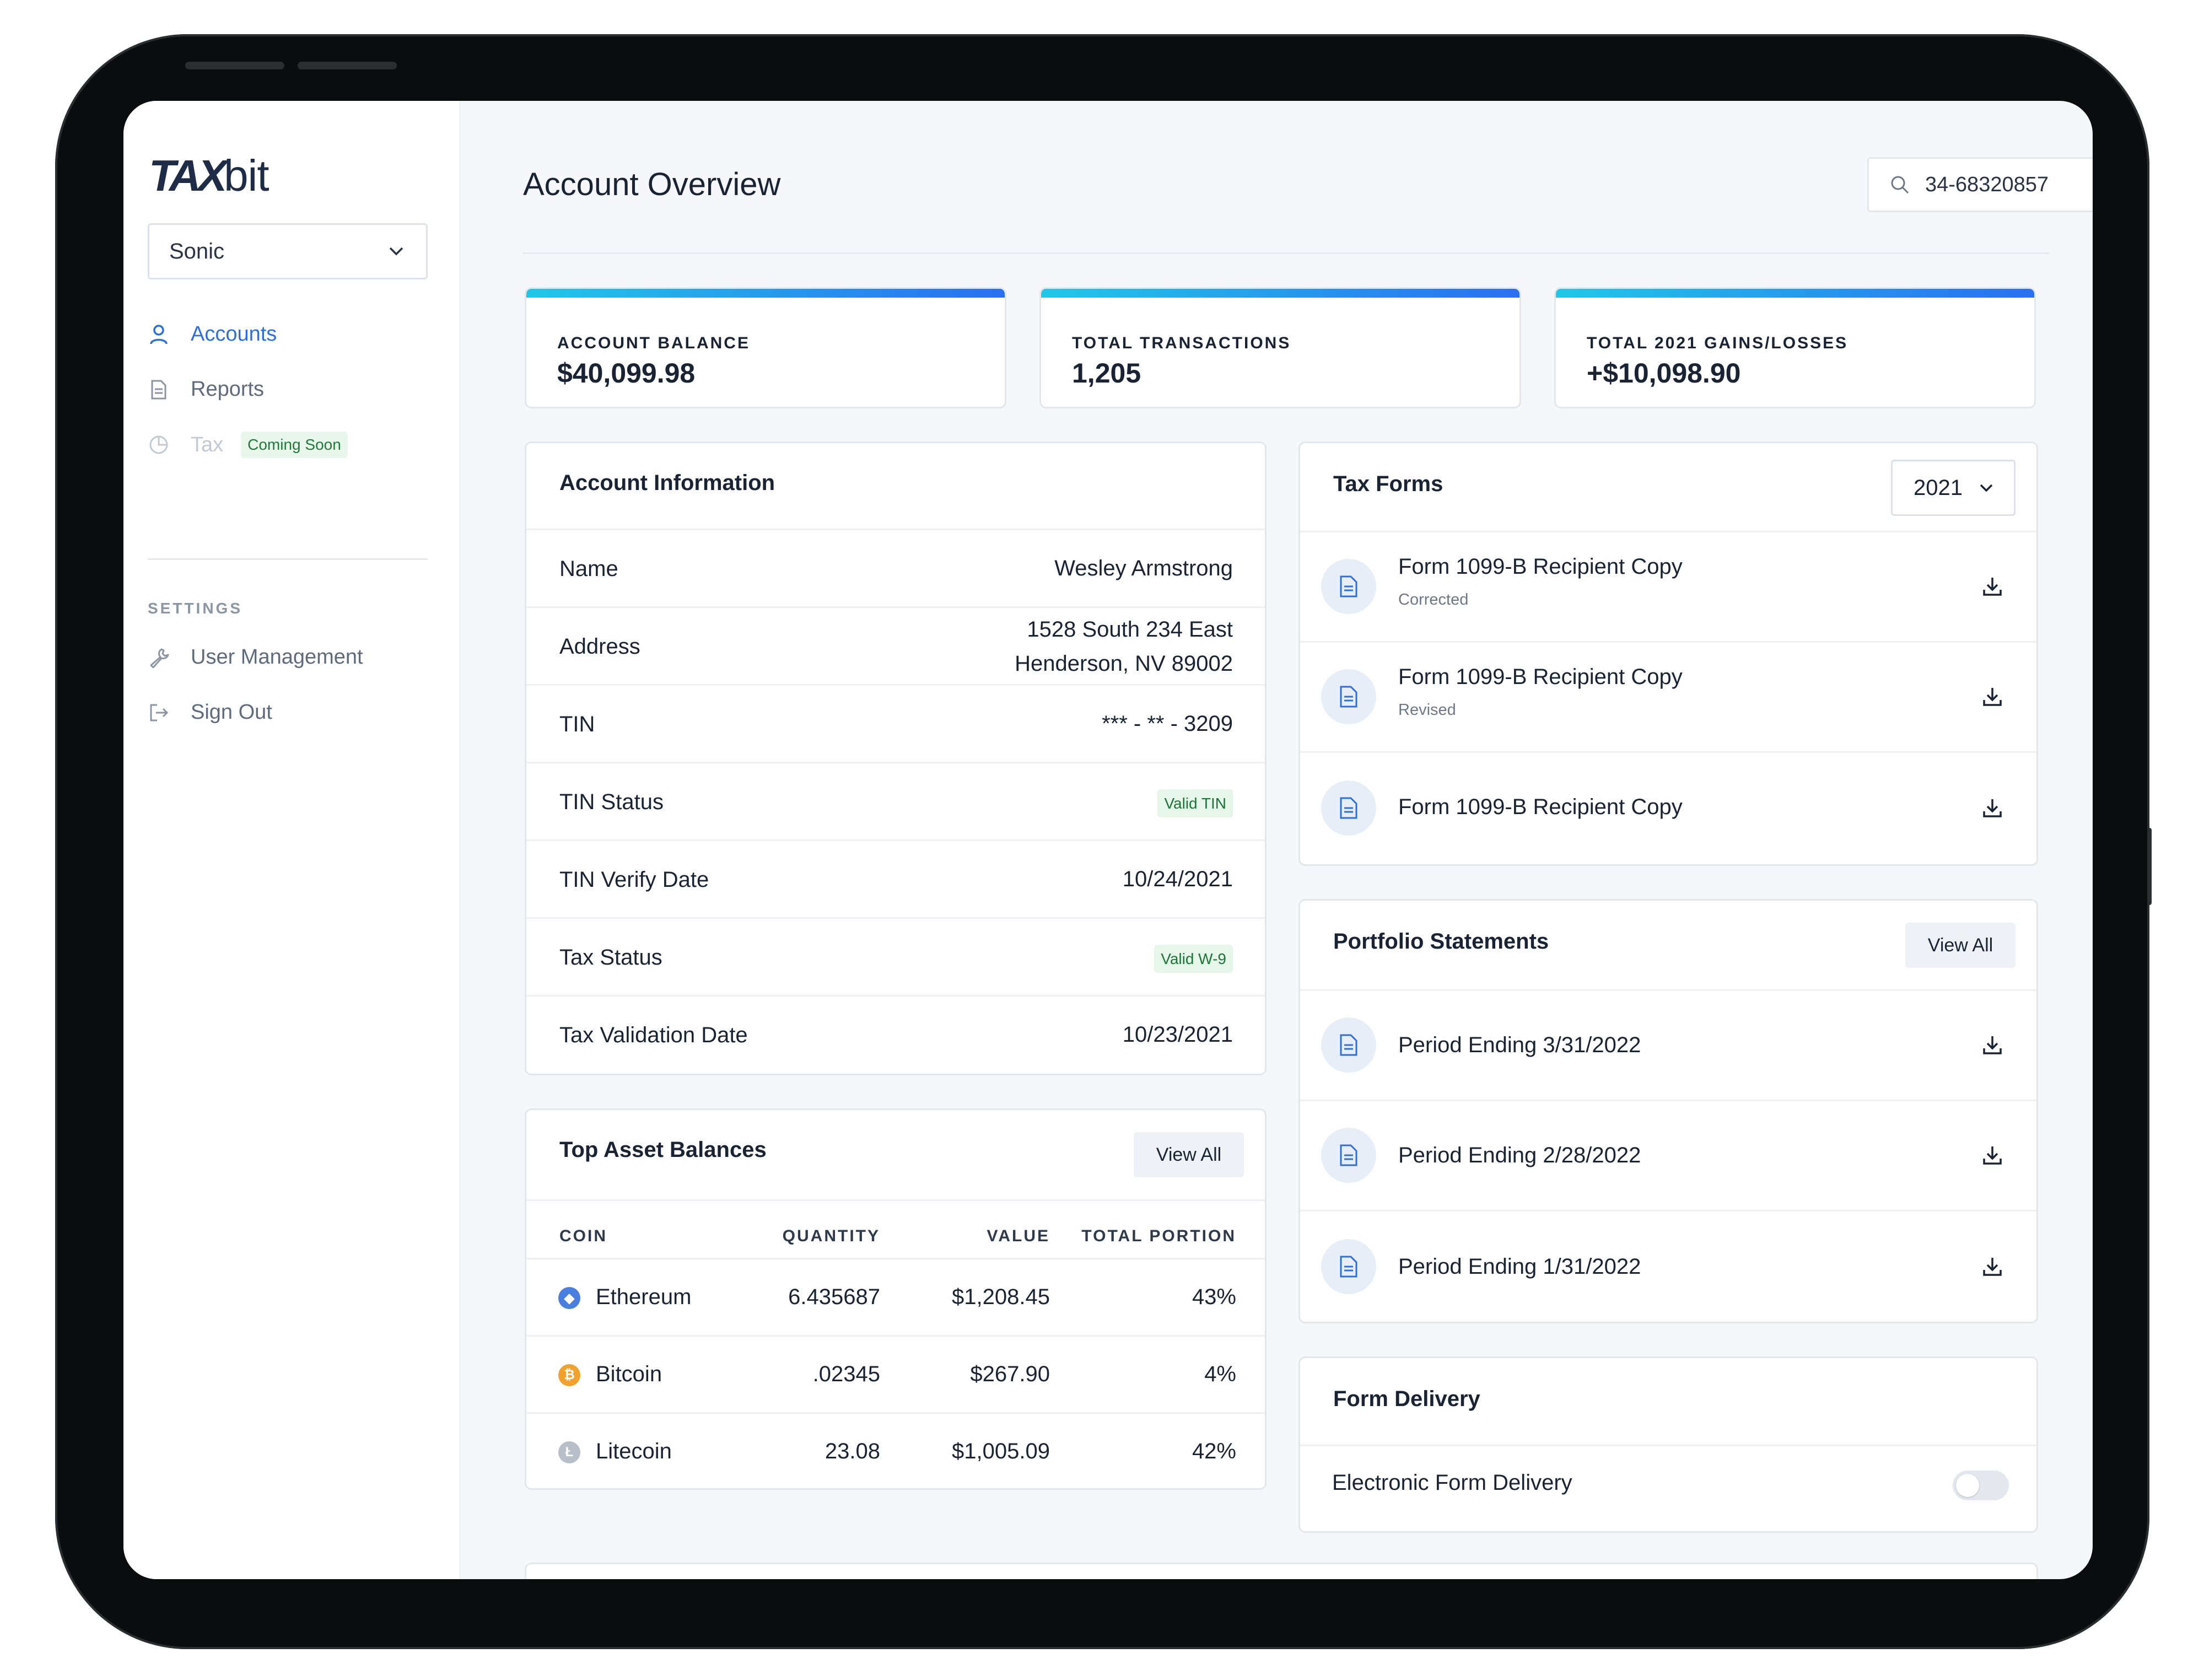 The width and height of the screenshot is (2204, 1680). What do you see at coordinates (1220, 1374) in the screenshot?
I see `coin-portion: 4%` at bounding box center [1220, 1374].